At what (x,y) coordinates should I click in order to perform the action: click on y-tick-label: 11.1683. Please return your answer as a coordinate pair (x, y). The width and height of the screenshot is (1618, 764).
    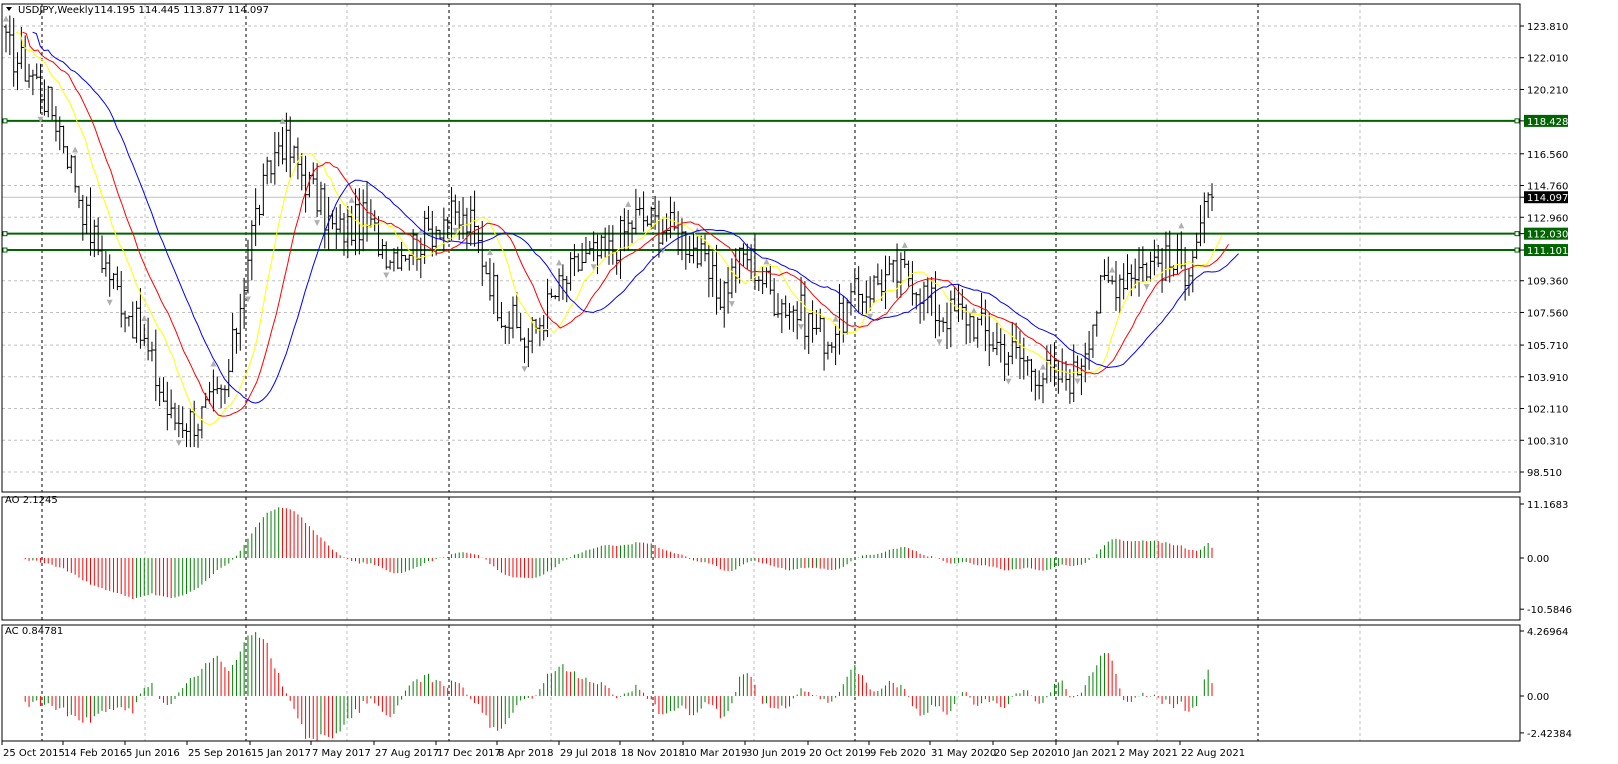
    Looking at the image, I should click on (1547, 505).